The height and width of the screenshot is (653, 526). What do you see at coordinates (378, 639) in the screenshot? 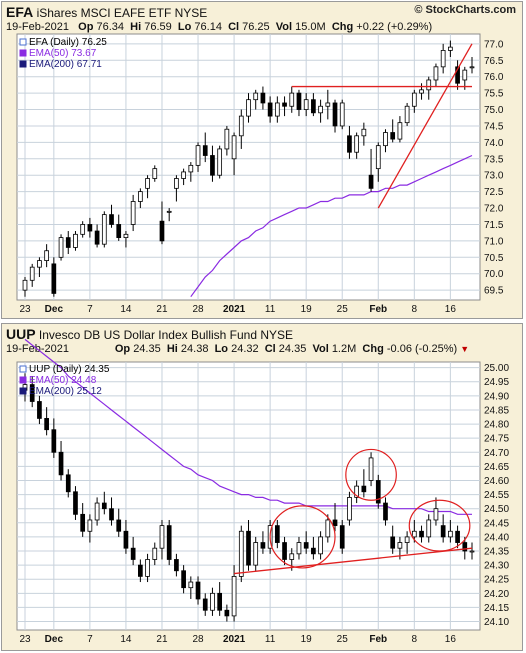
I see `x-tick-label: Feb` at bounding box center [378, 639].